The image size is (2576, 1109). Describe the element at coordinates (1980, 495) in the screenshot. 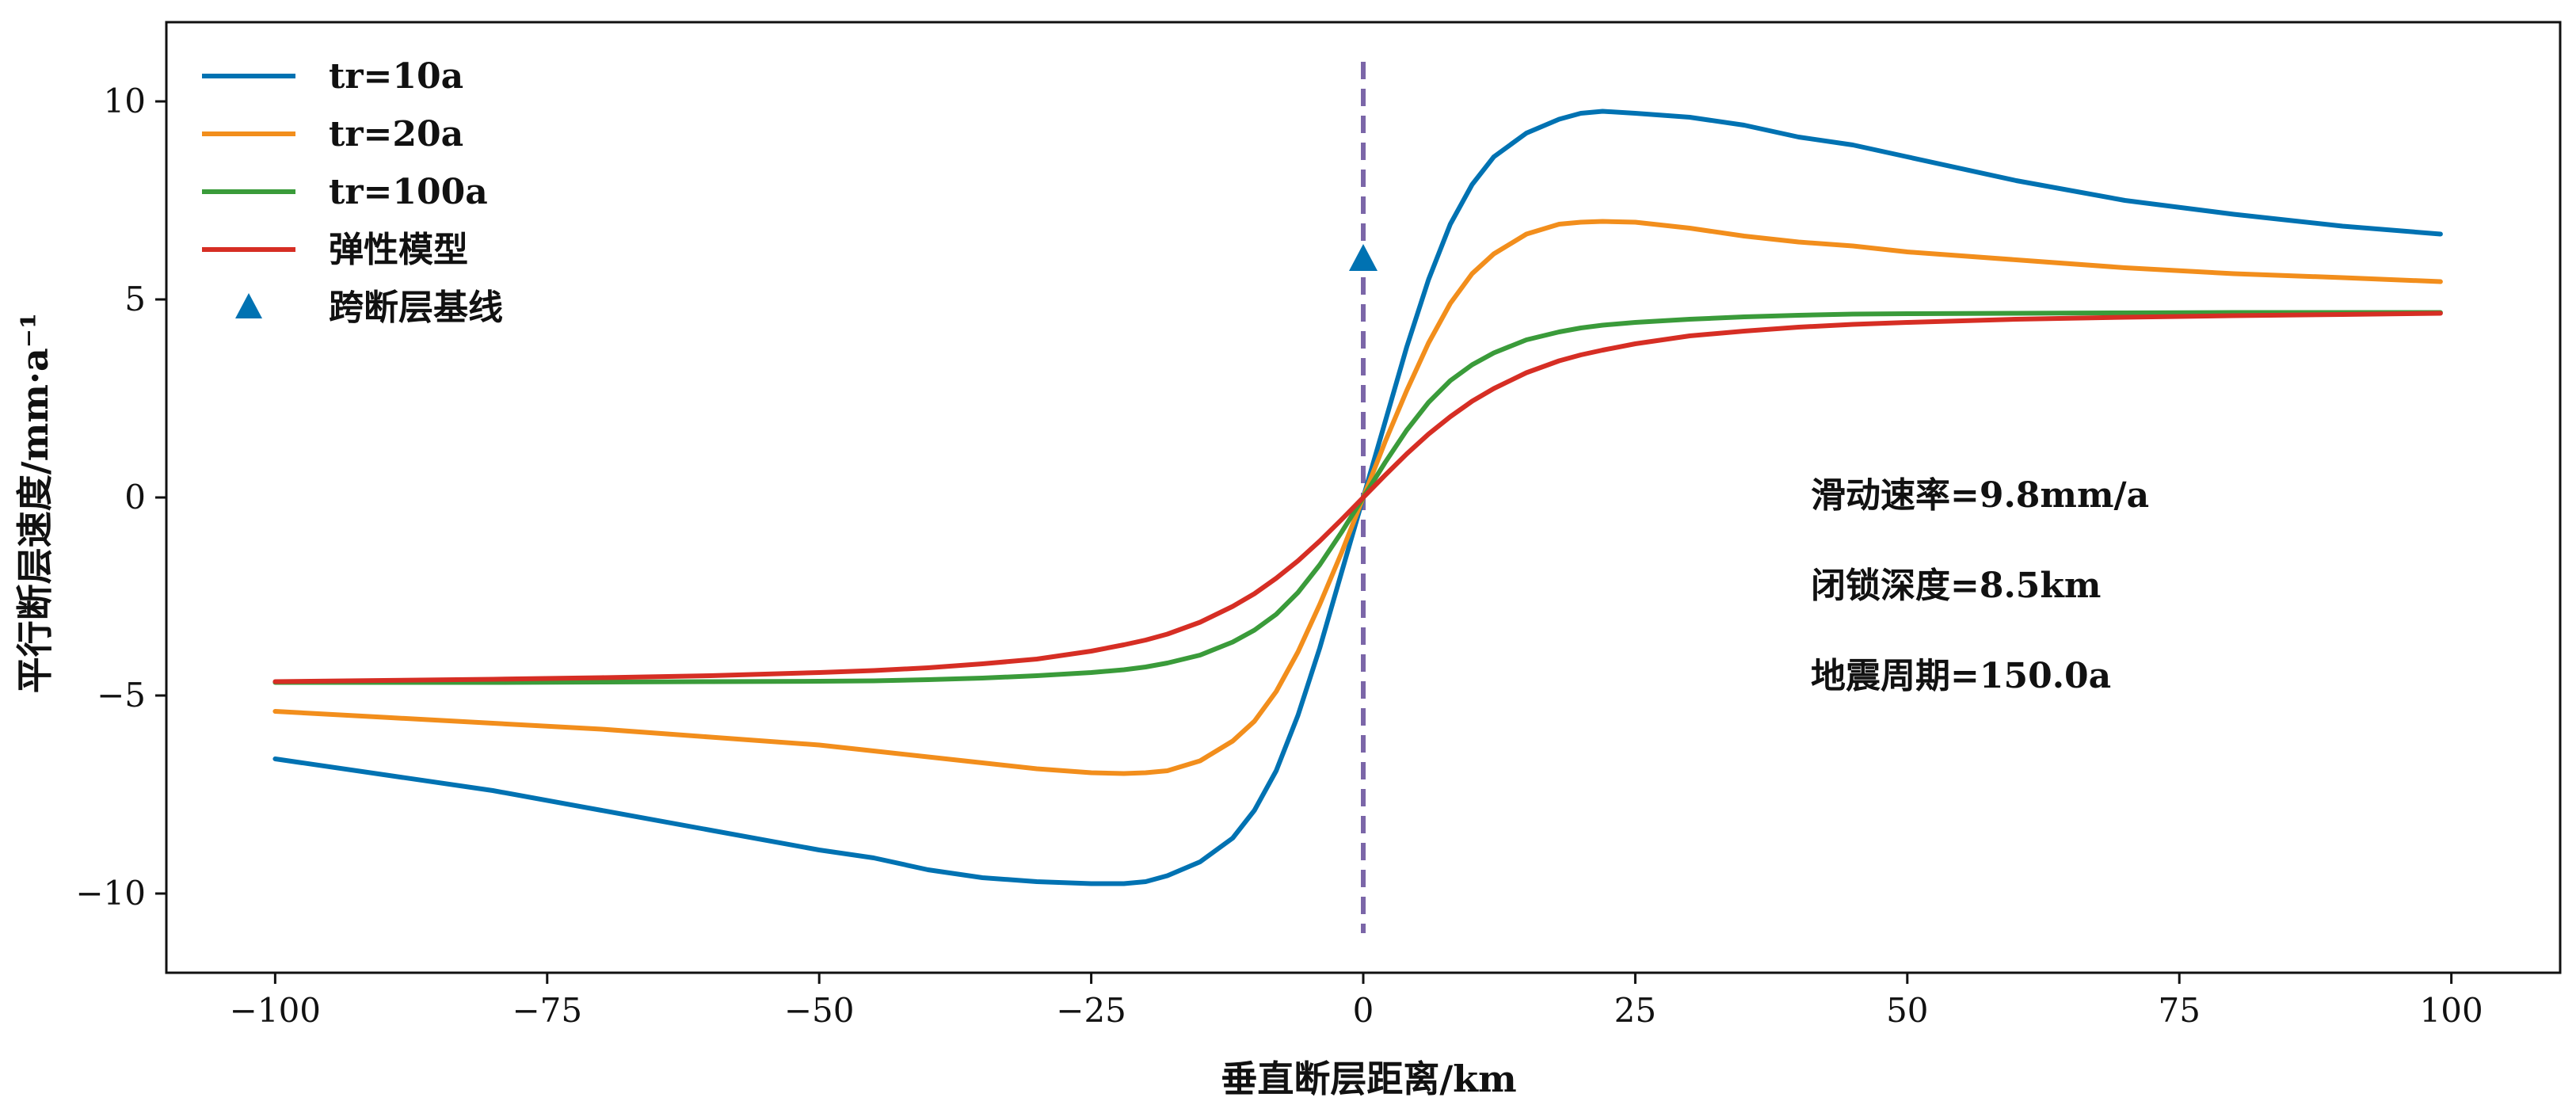

I see `annotation-1: 滑动速率=9.8mm/a` at that location.